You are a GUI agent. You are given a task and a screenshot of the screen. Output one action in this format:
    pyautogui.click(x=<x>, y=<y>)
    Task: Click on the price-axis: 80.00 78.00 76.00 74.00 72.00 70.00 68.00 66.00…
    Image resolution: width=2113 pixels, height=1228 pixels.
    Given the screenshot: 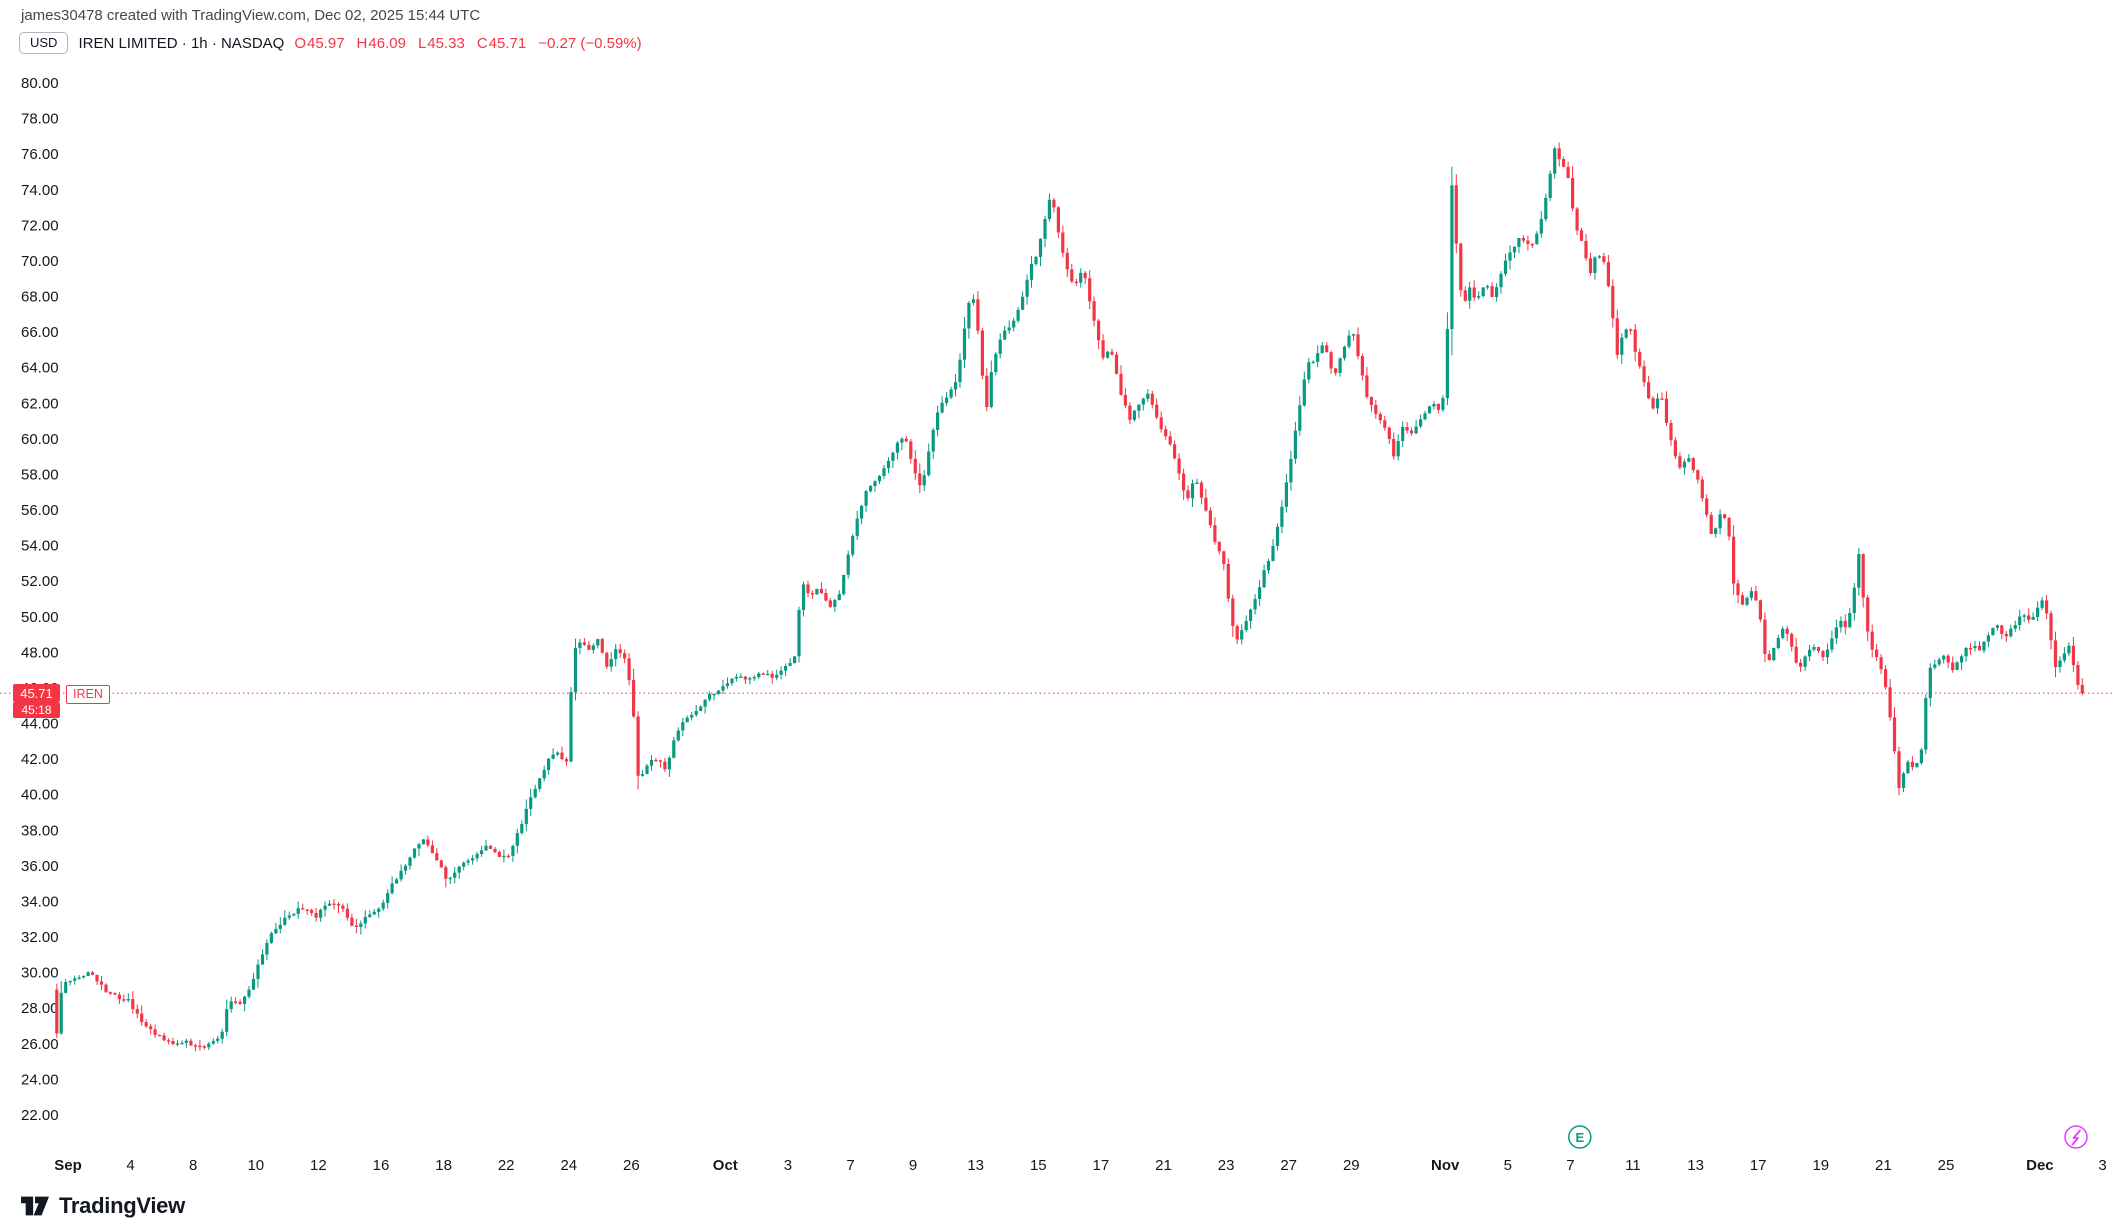 What is the action you would take?
    pyautogui.click(x=40, y=599)
    